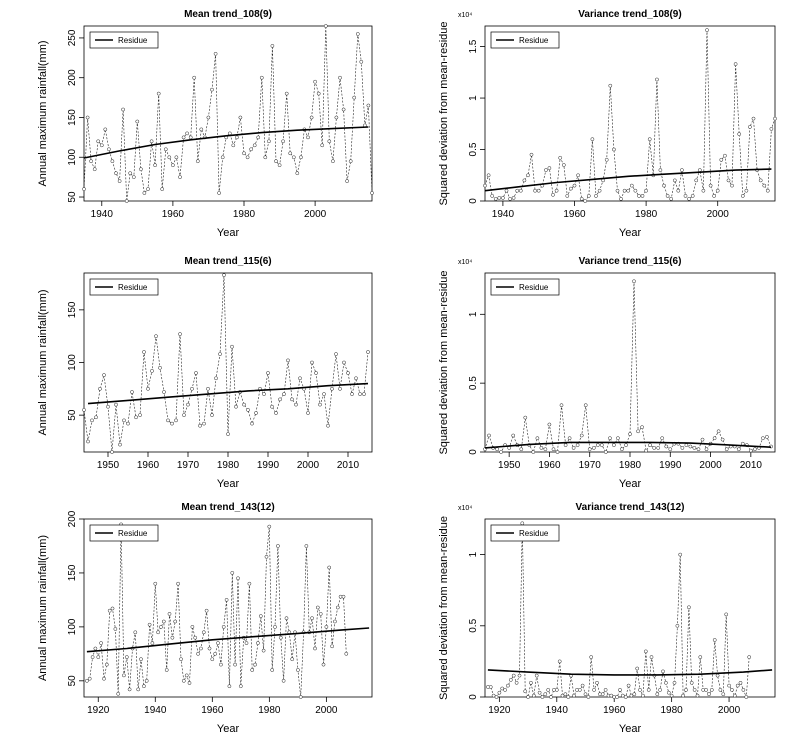  I want to click on observed-line, so click(618, 610).